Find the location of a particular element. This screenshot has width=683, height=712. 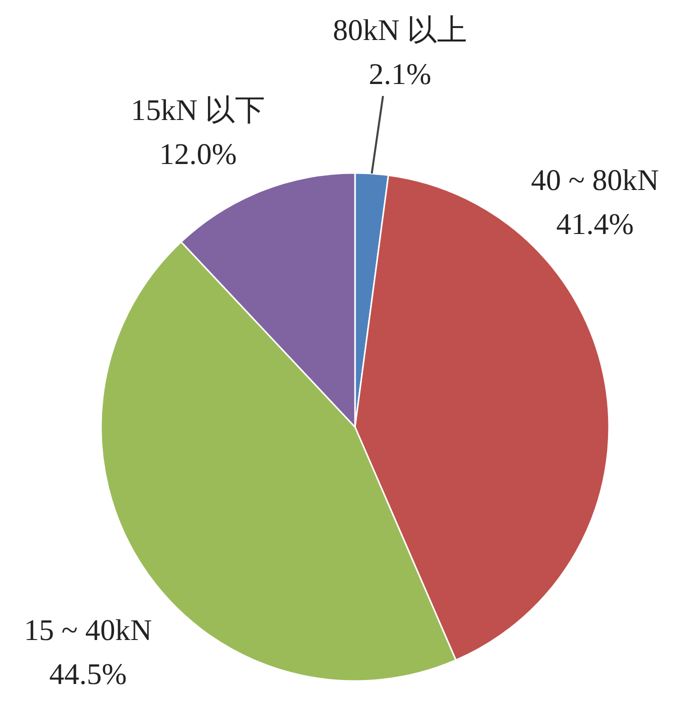

slice-label: 80kN 以上 is located at coordinates (400, 30).